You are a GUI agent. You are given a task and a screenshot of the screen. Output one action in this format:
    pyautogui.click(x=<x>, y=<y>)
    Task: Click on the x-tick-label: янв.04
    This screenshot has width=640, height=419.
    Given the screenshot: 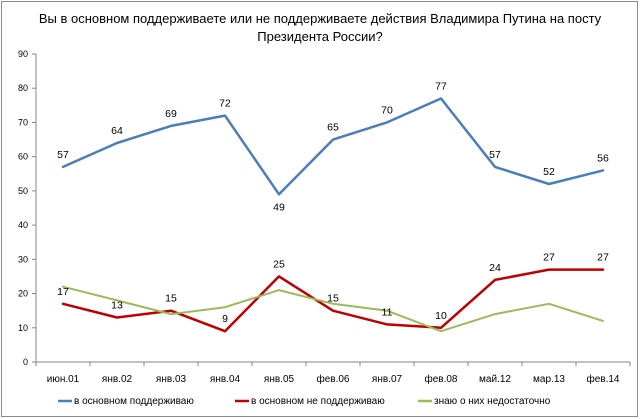 What is the action you would take?
    pyautogui.click(x=225, y=379)
    